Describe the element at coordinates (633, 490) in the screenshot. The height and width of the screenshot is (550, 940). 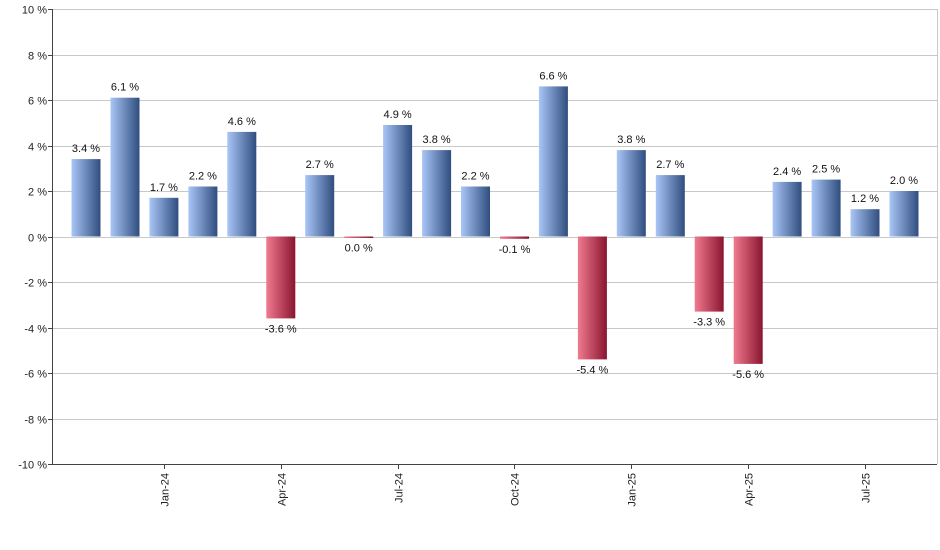
I see `x-tick-label: Jan-25` at that location.